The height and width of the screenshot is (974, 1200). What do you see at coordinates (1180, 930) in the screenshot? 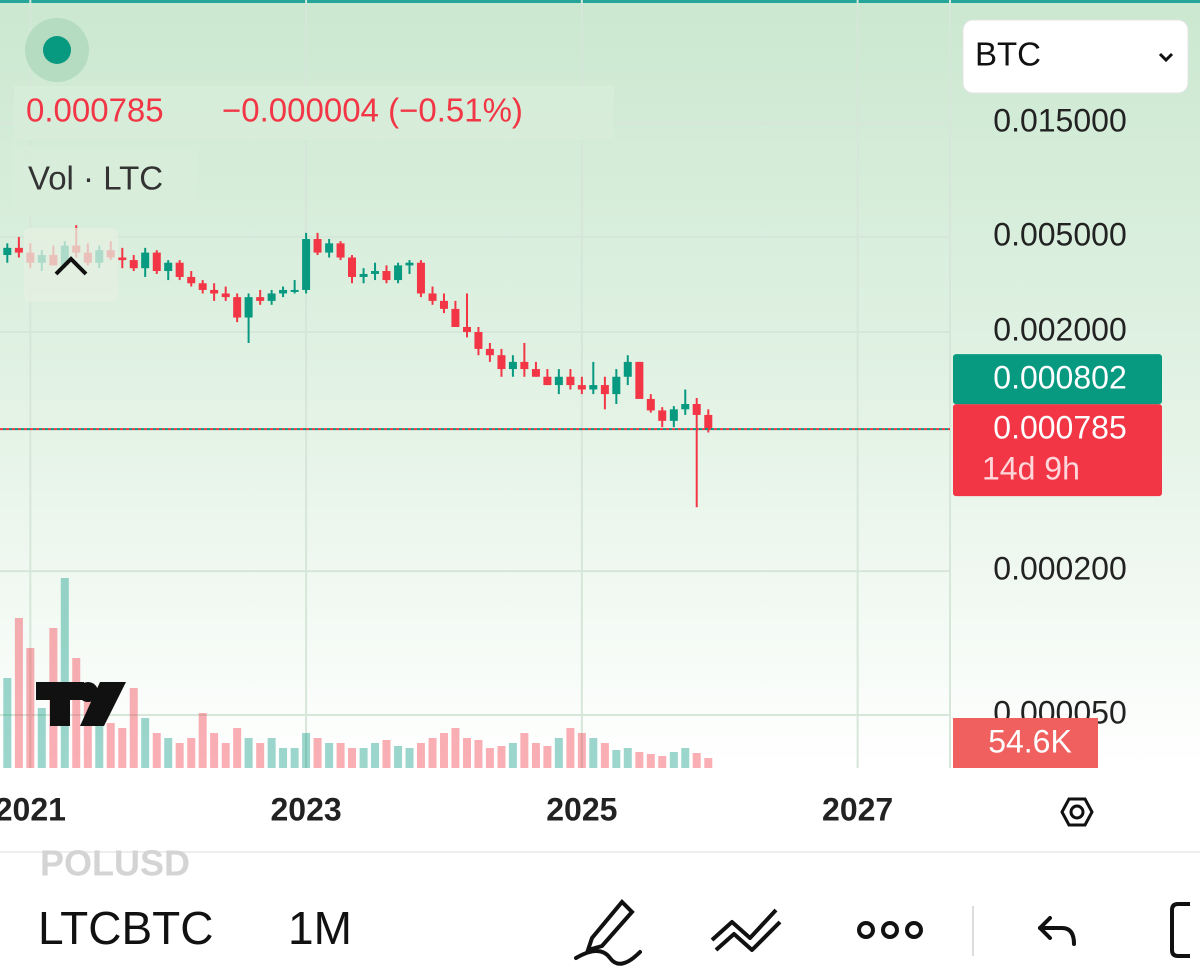
I see `fullscreen-button` at bounding box center [1180, 930].